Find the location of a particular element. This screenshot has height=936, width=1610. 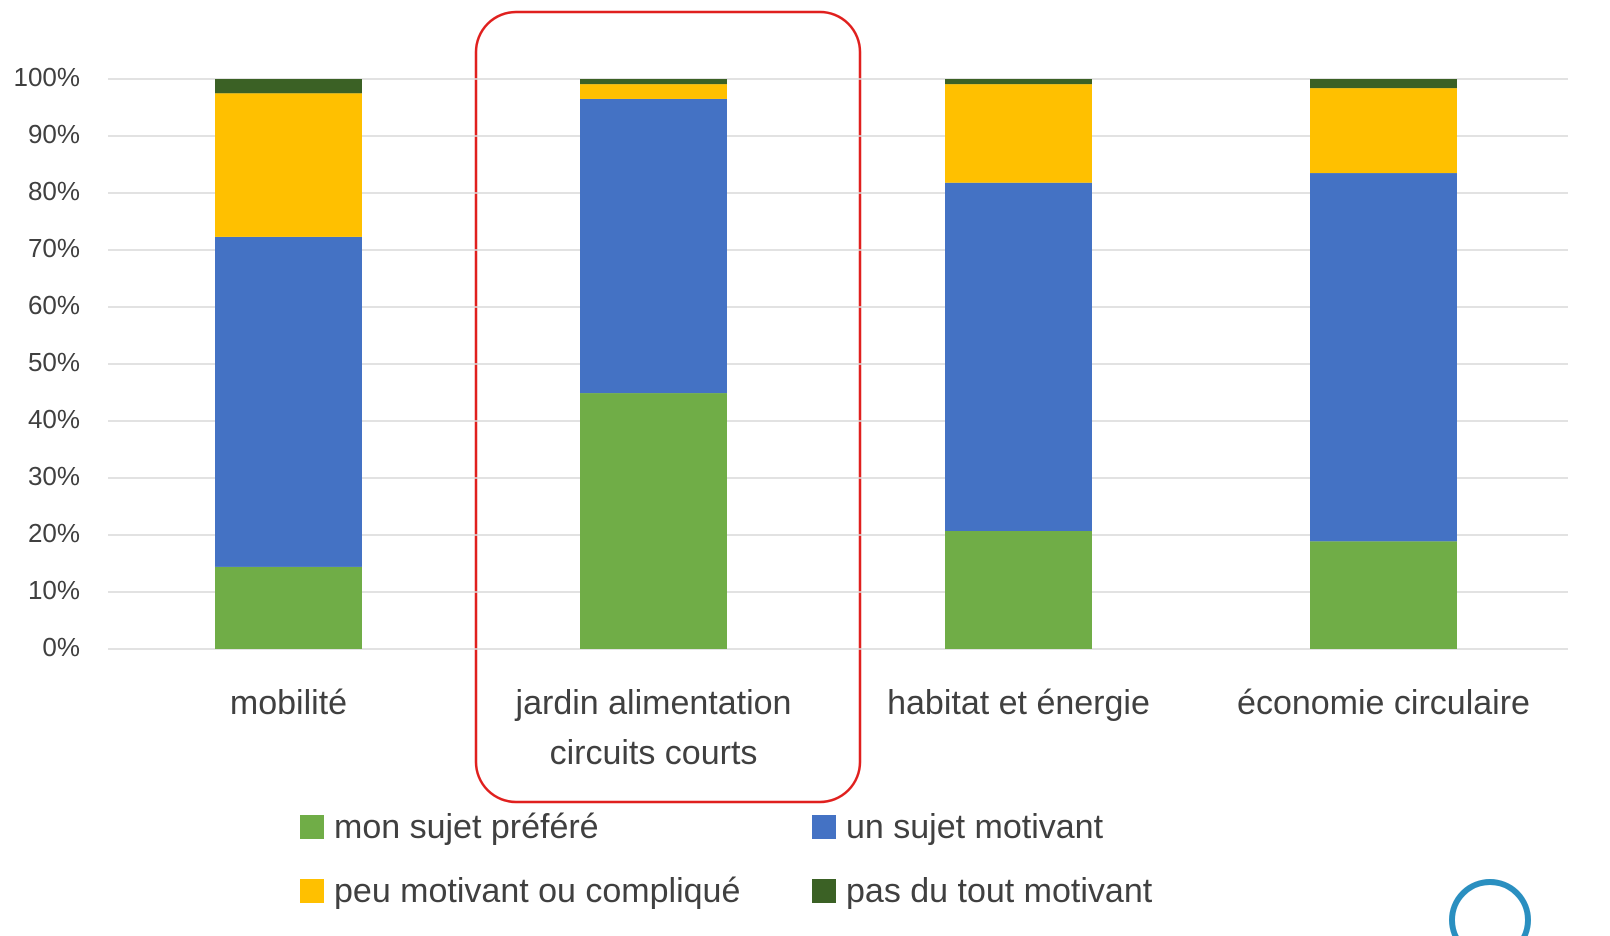

legend-item: un sujet motivant is located at coordinates (957, 827).